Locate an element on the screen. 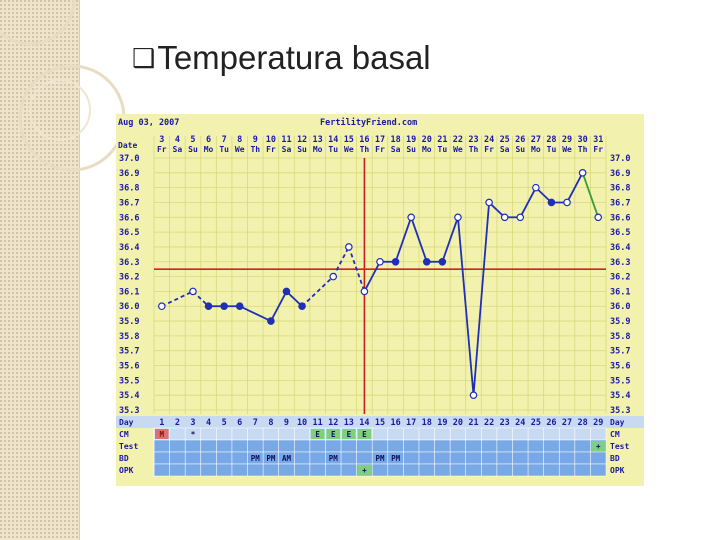 This screenshot has height=540, width=720. day-number: 25 is located at coordinates (536, 423).